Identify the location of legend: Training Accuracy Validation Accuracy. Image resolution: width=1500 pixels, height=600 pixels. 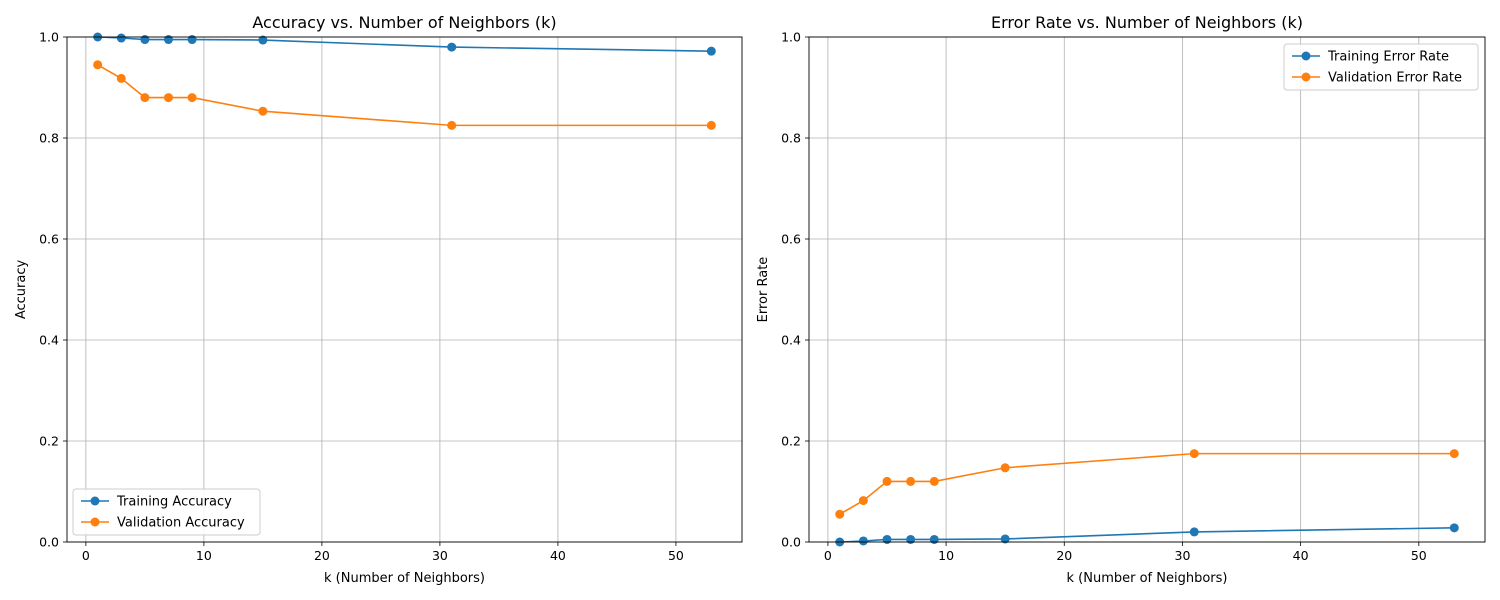
(166, 512).